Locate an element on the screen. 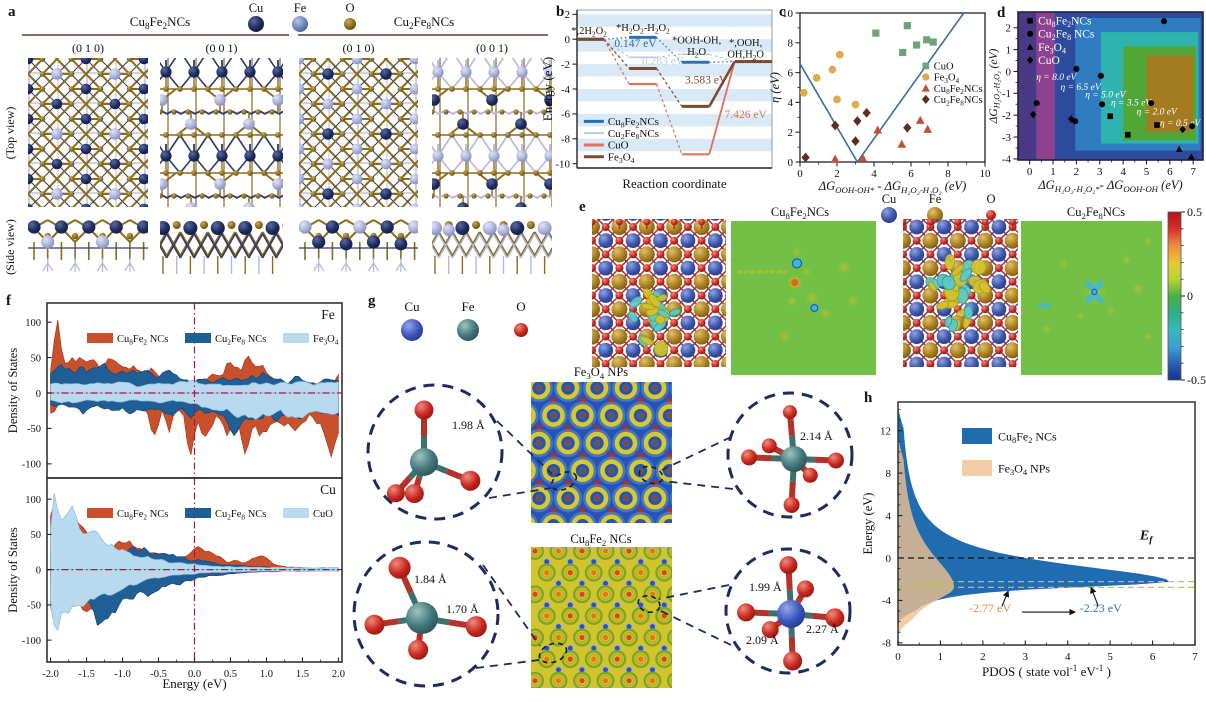 This screenshot has height=702, width=1206. marker-diamond is located at coordinates (1033, 114).